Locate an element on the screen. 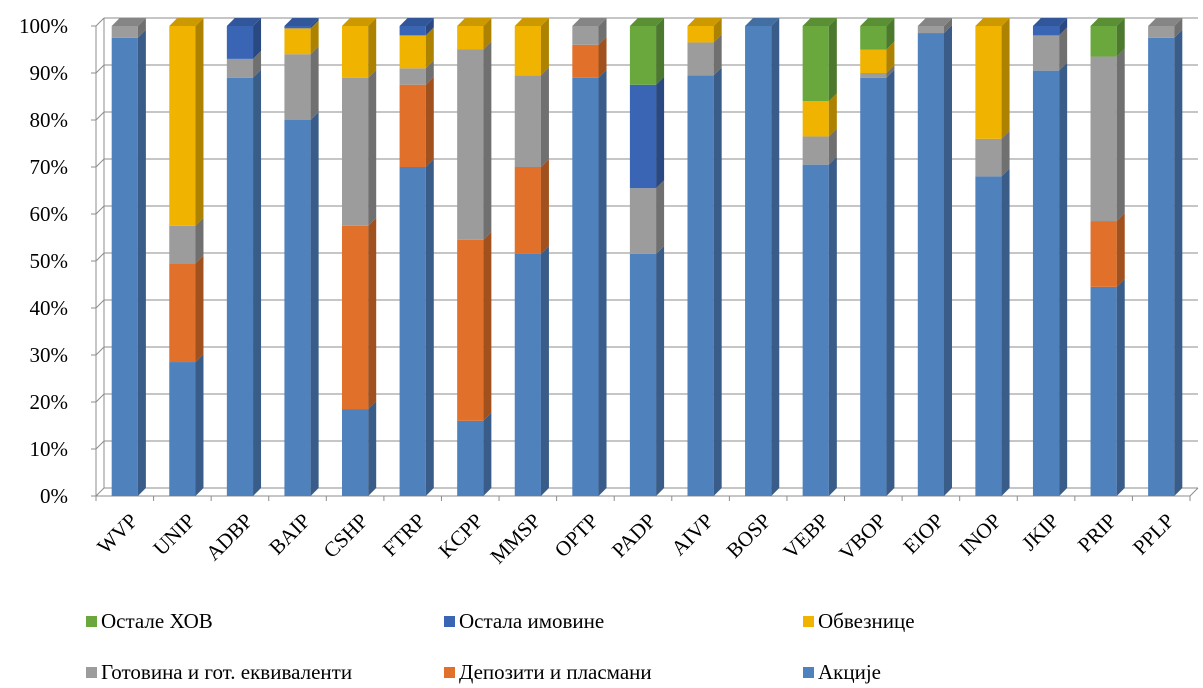  x-tick-label: INOP is located at coordinates (980, 535).